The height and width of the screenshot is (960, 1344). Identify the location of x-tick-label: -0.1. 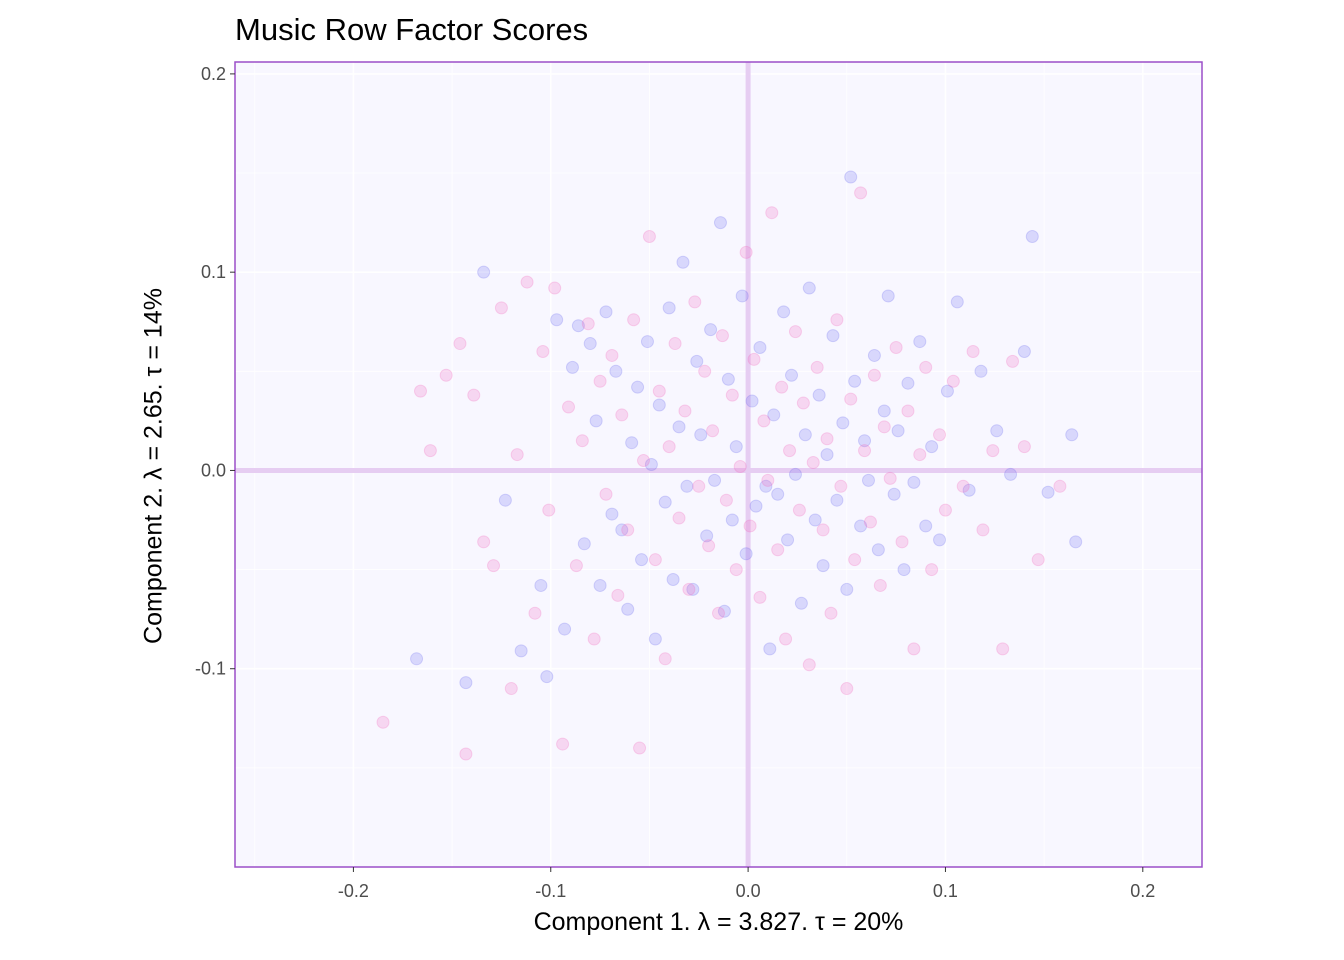
(550, 891).